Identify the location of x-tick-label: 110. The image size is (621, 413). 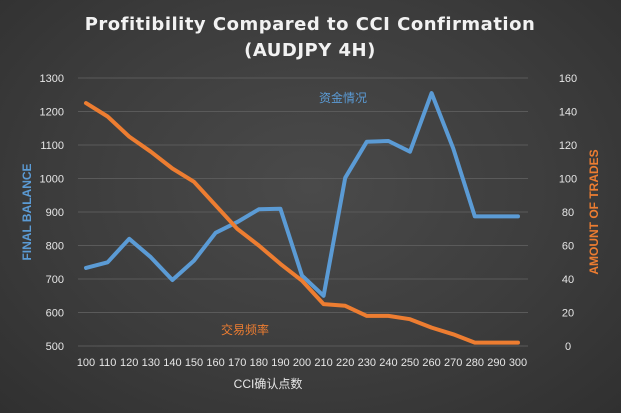
(108, 363).